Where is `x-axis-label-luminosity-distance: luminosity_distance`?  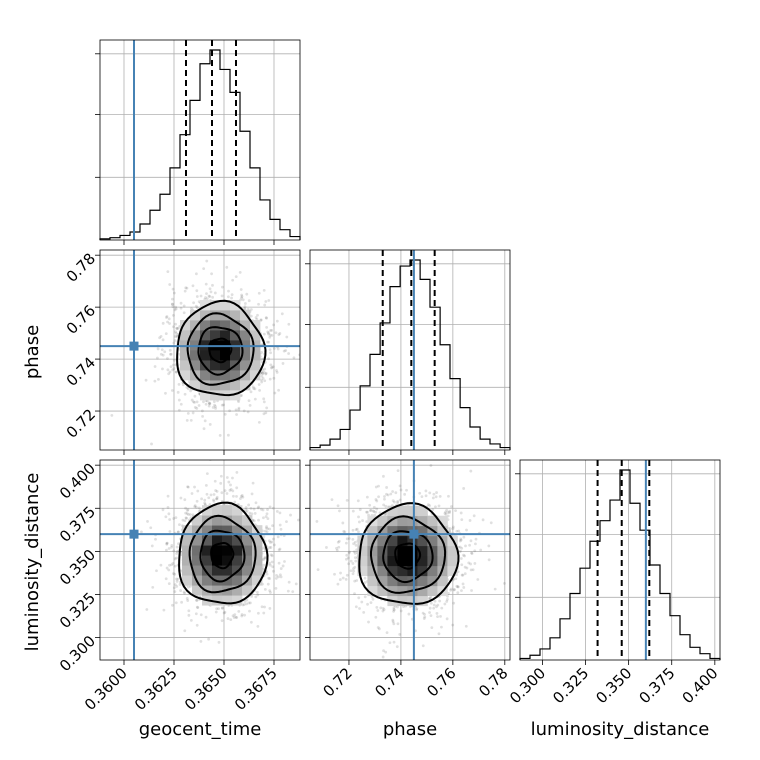
x-axis-label-luminosity-distance: luminosity_distance is located at coordinates (620, 729).